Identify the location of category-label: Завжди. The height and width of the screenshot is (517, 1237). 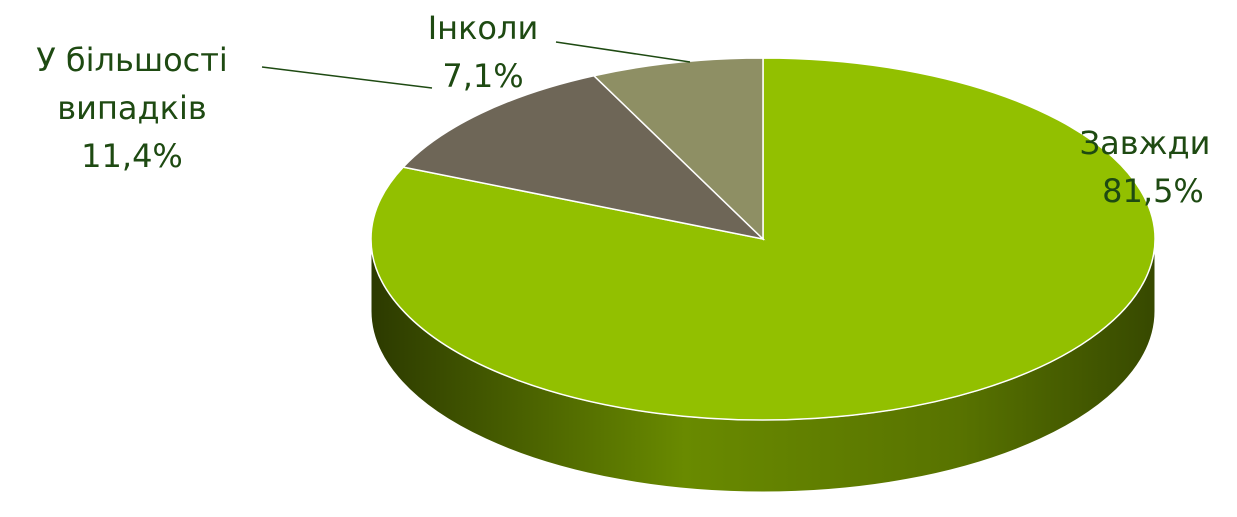
(1145, 143).